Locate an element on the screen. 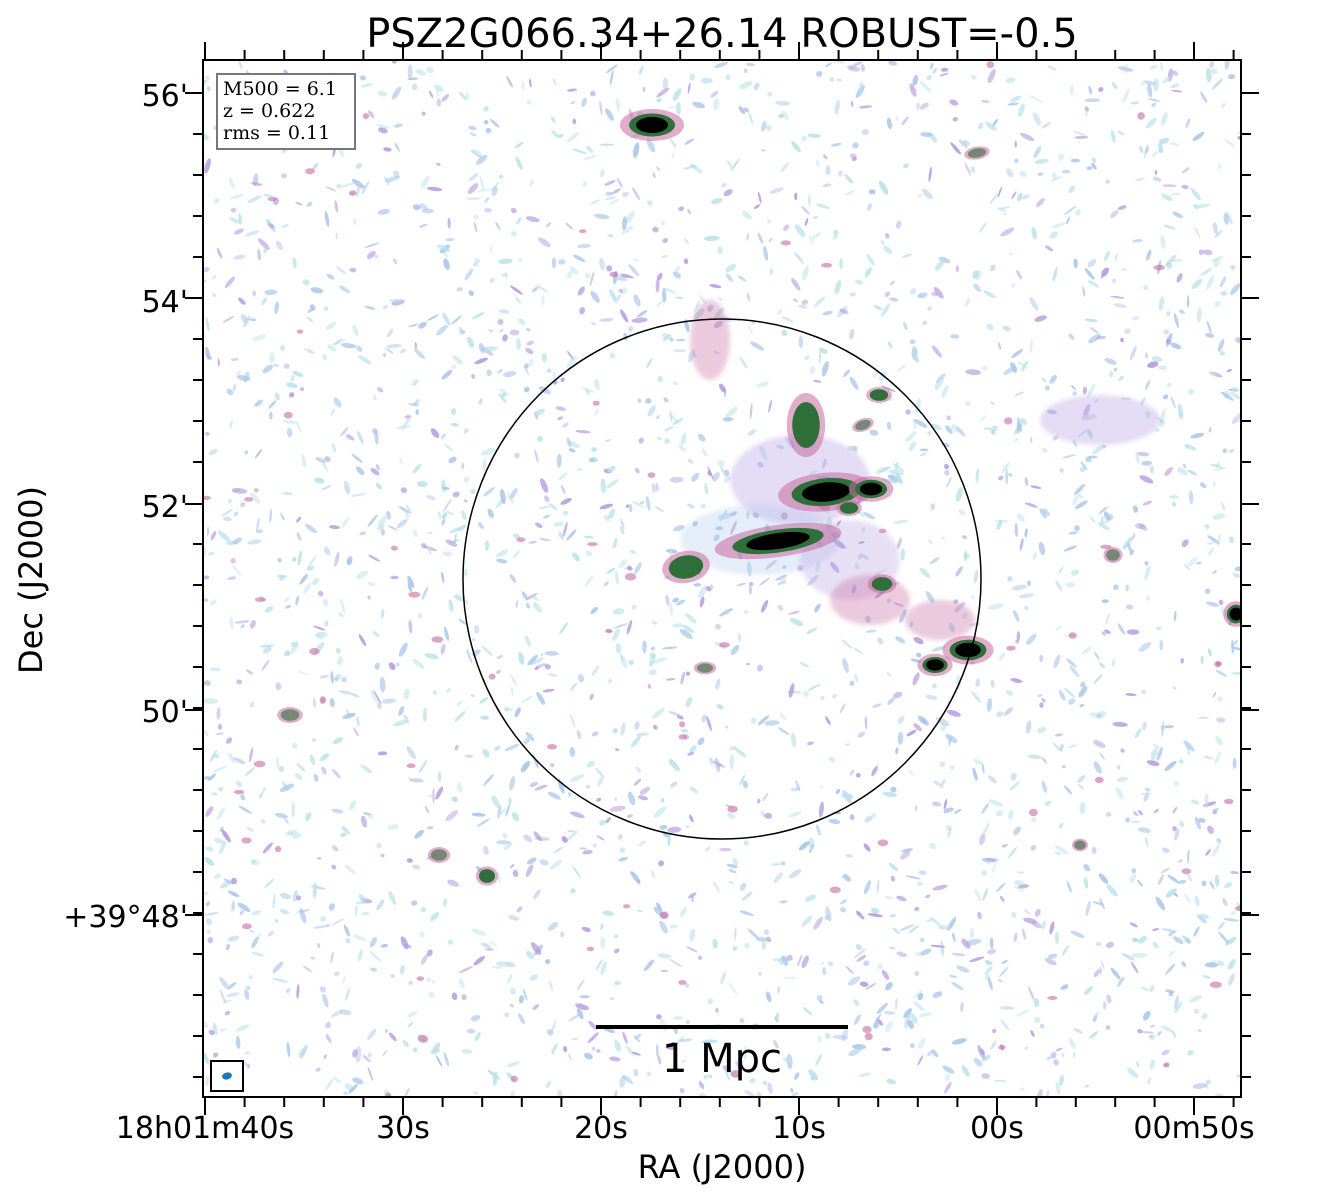  source-layer is located at coordinates (871, 489).